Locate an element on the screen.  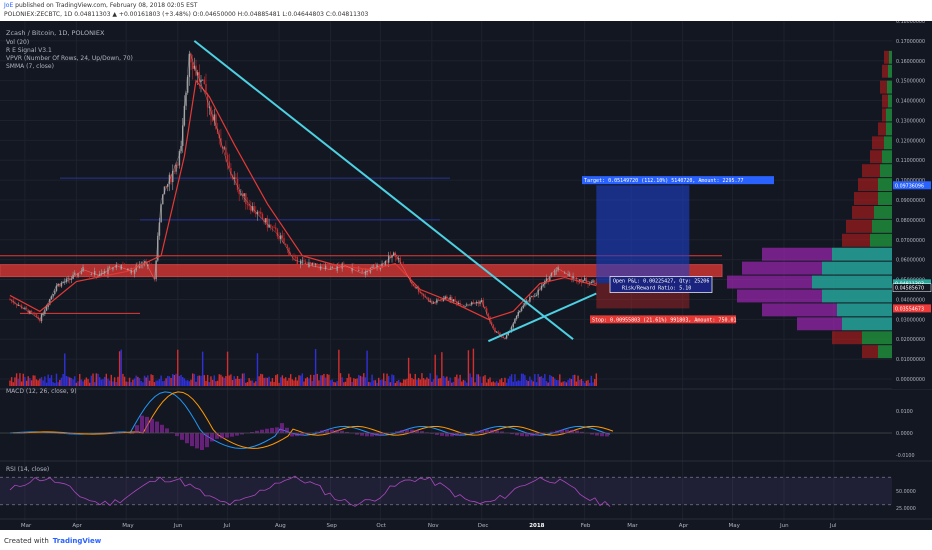
time-tick-2: May is located at coordinates (128, 526).